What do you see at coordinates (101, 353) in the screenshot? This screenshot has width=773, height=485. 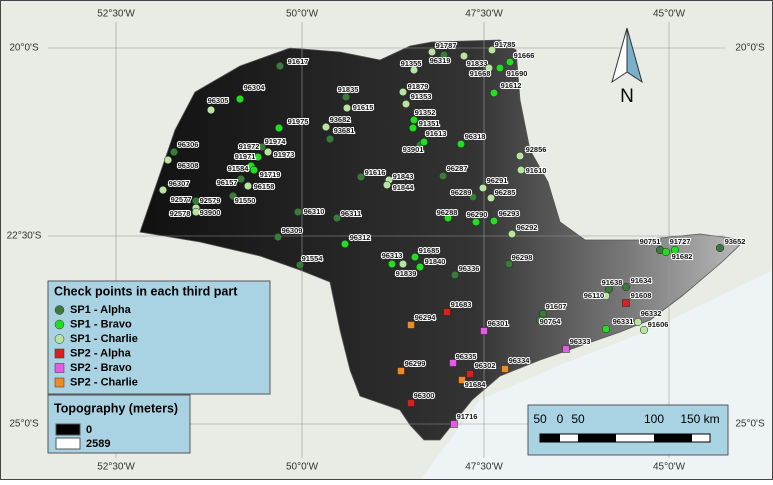 I see `legend-label: SP2 - Alpha` at bounding box center [101, 353].